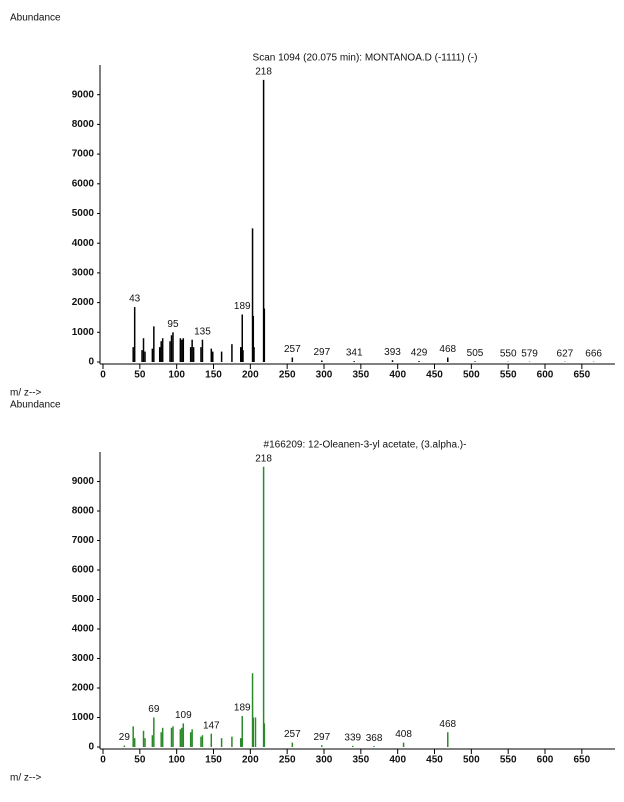 This screenshot has height=802, width=624. What do you see at coordinates (211, 725) in the screenshot?
I see `peak-label: 147` at bounding box center [211, 725].